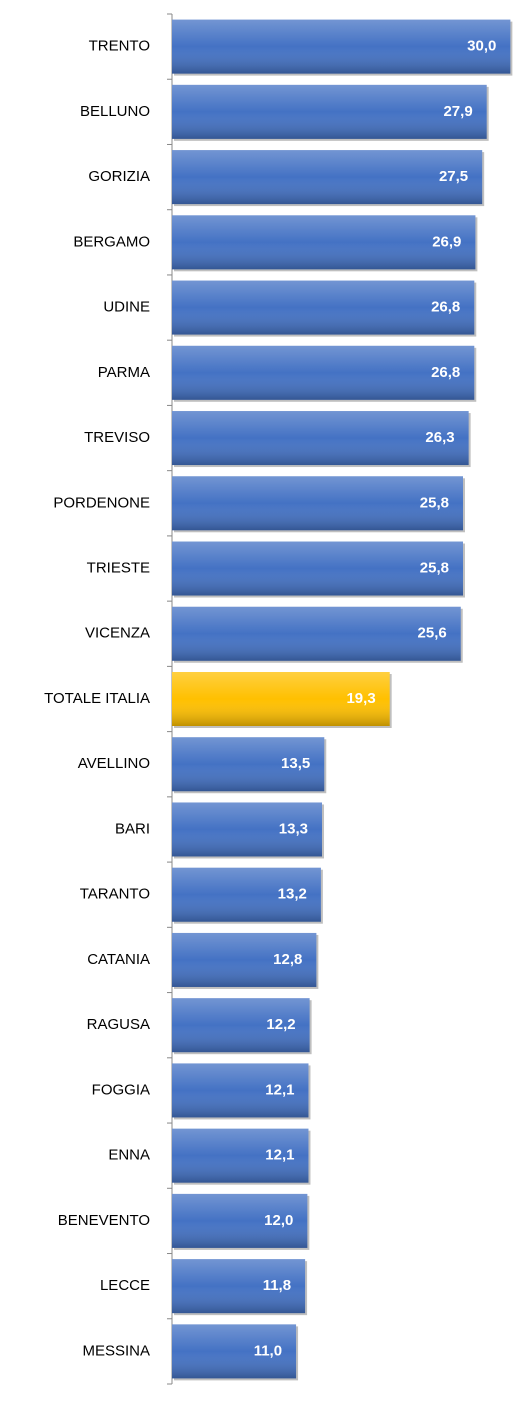  Describe the element at coordinates (287, 959) in the screenshot. I see `value-label: 12,8` at that location.